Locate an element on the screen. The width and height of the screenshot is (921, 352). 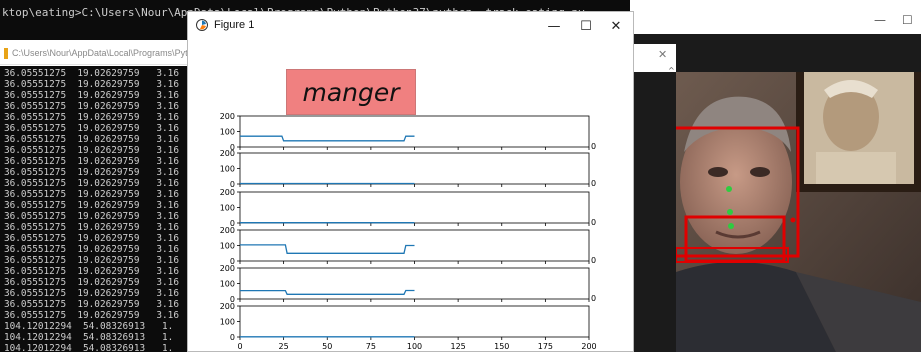
scroll-up-icon: ^ is located at coordinates (671, 70).